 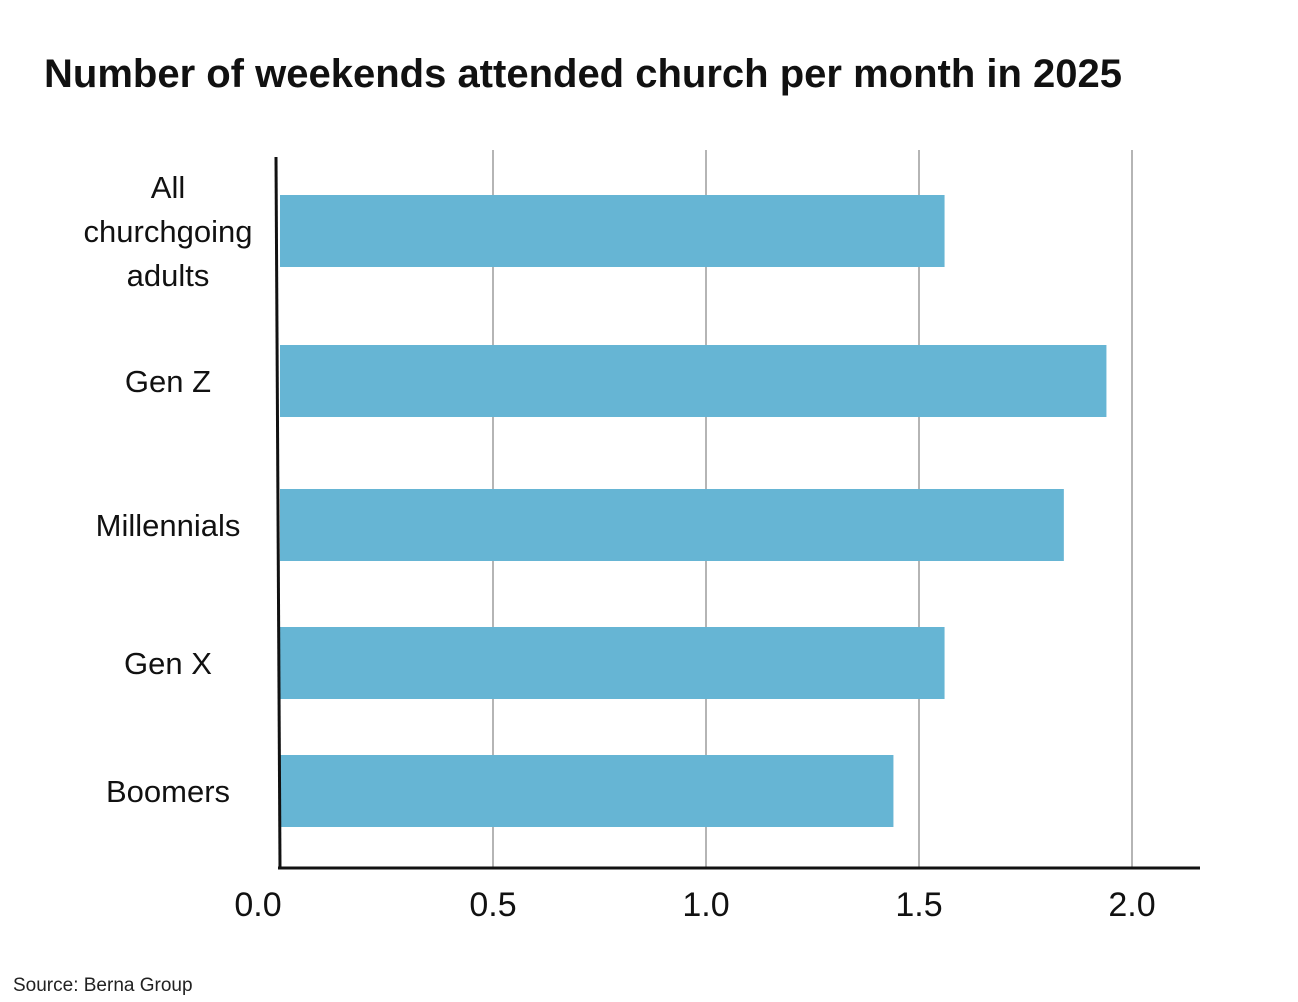 I want to click on category-label-line: Gen Z, so click(x=168, y=381).